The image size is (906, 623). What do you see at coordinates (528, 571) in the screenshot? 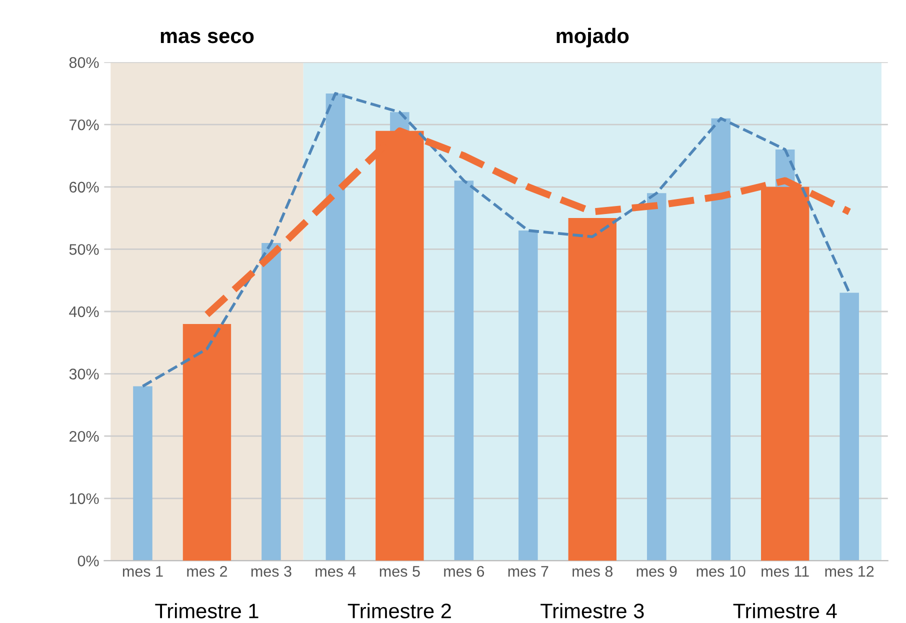
I see `x-tick-label: mes 7` at bounding box center [528, 571].